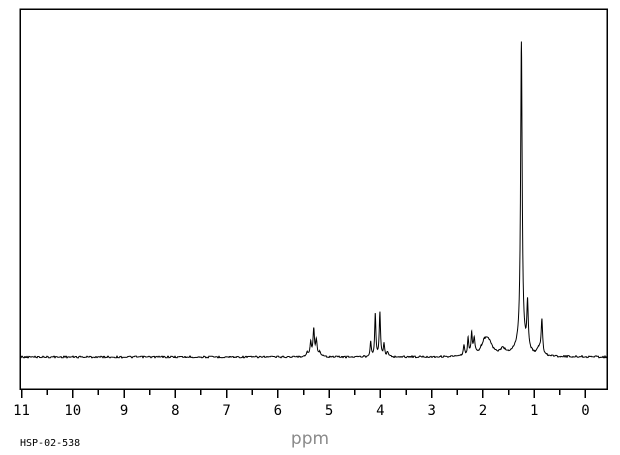 The image size is (620, 455). What do you see at coordinates (301, 411) in the screenshot?
I see `x-axis-tick-labels: 11 10 9 8 7 6 5 4 3 2 1 0` at bounding box center [301, 411].